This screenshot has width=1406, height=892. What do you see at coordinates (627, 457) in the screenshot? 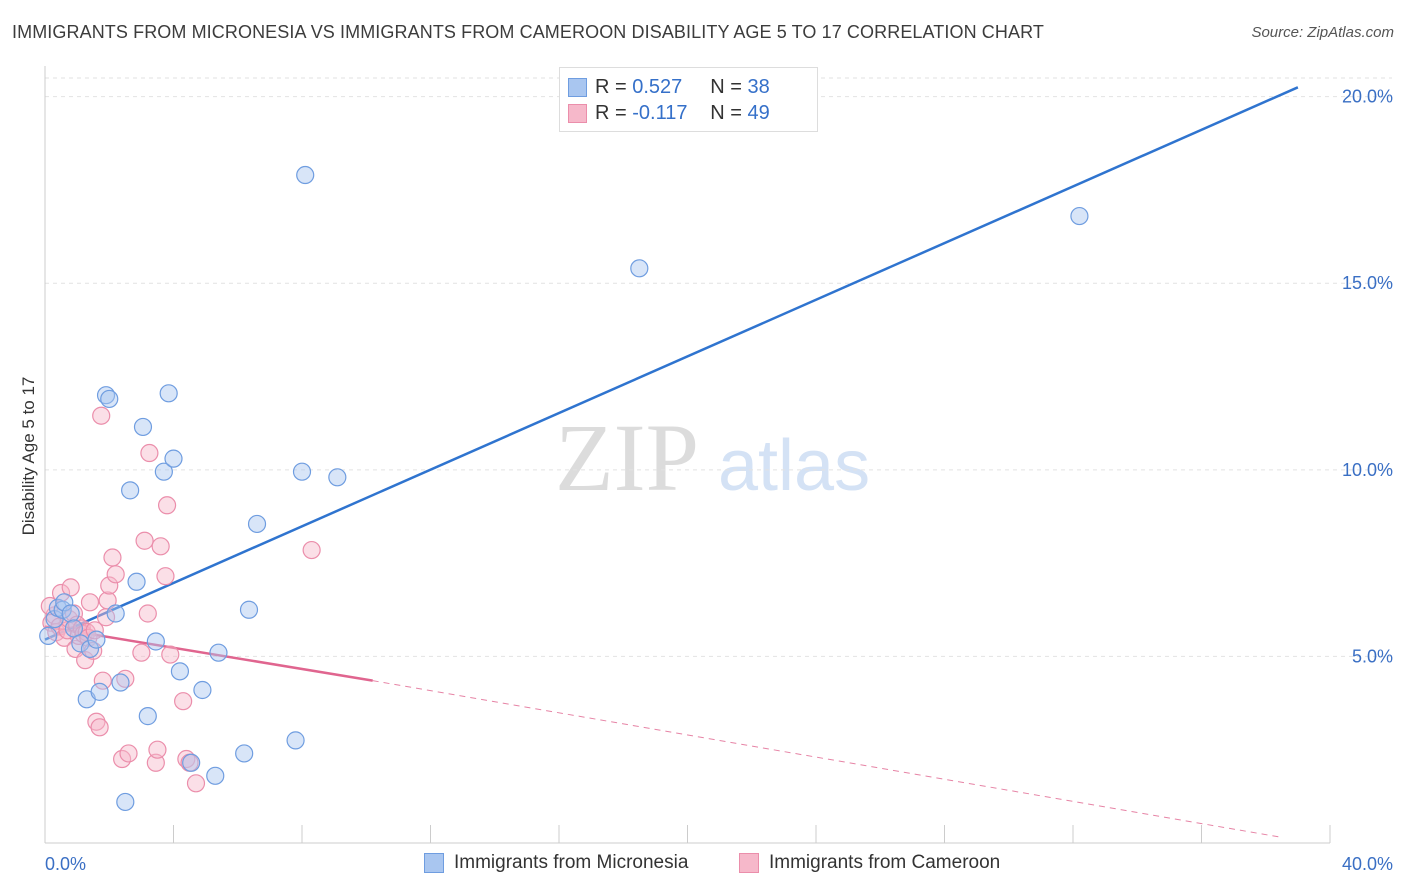
I see `watermark-zip: ZIP` at bounding box center [627, 457].